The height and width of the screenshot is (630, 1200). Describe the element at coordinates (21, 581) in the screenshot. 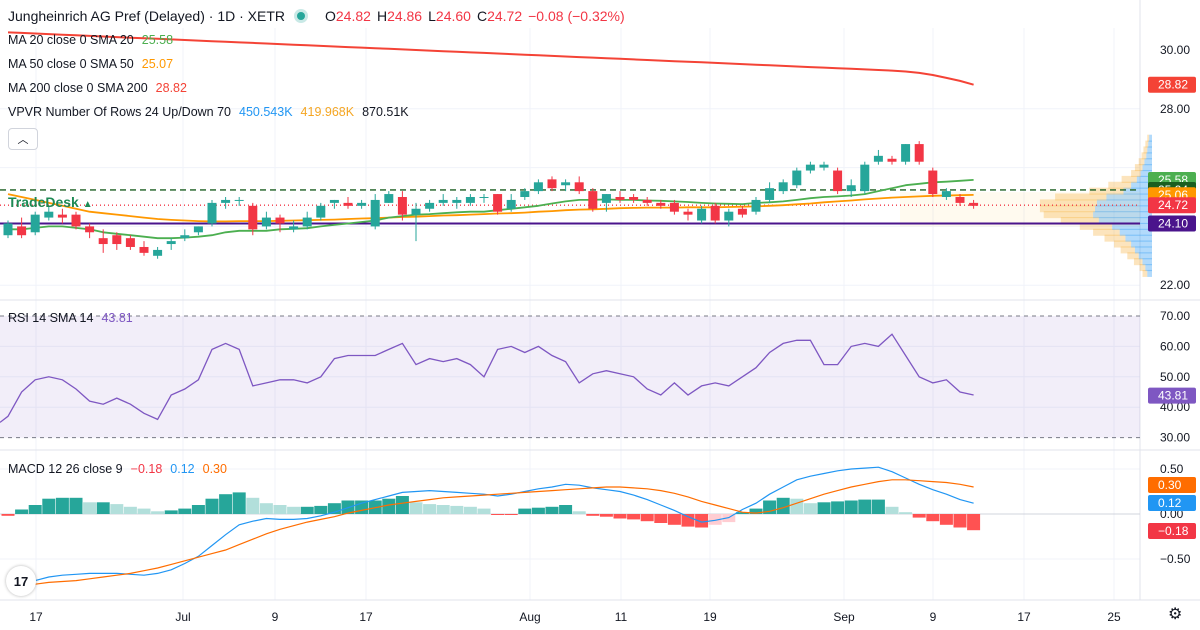

I see `tradingview-logo-icon: 17` at that location.